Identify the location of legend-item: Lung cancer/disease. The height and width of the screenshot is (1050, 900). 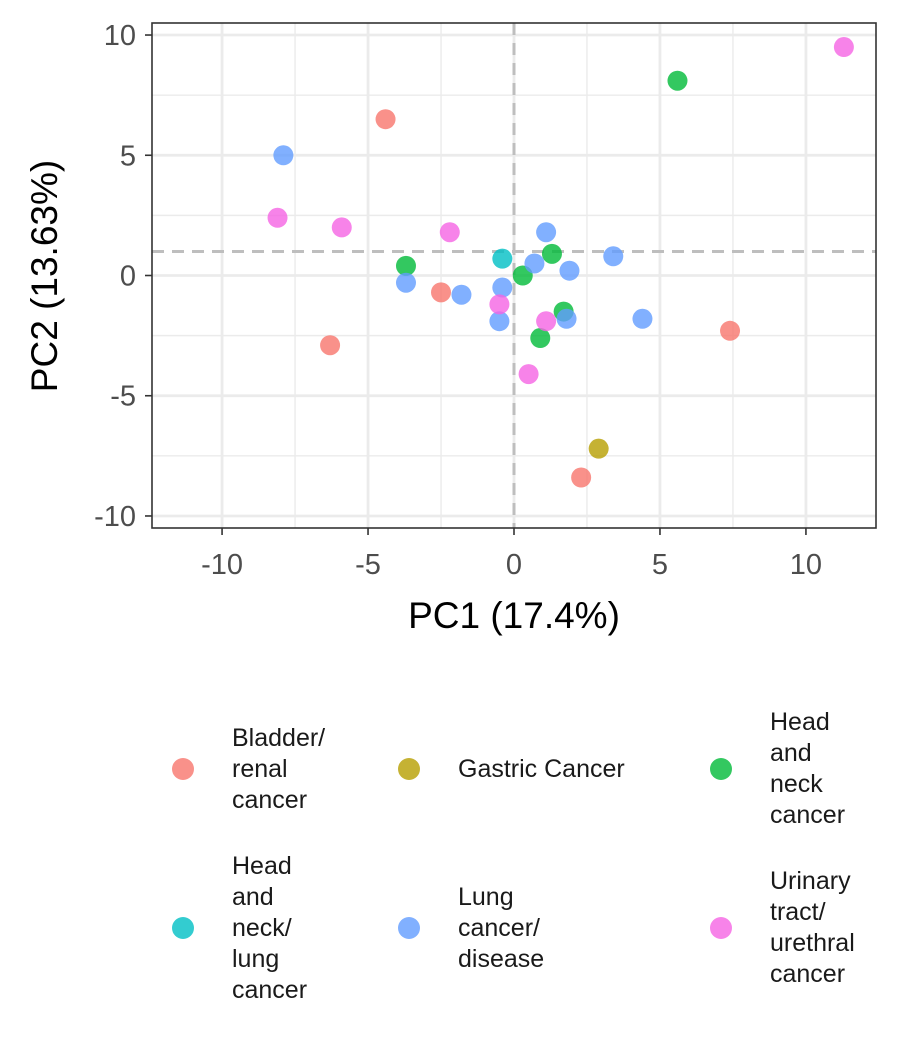
(471, 928).